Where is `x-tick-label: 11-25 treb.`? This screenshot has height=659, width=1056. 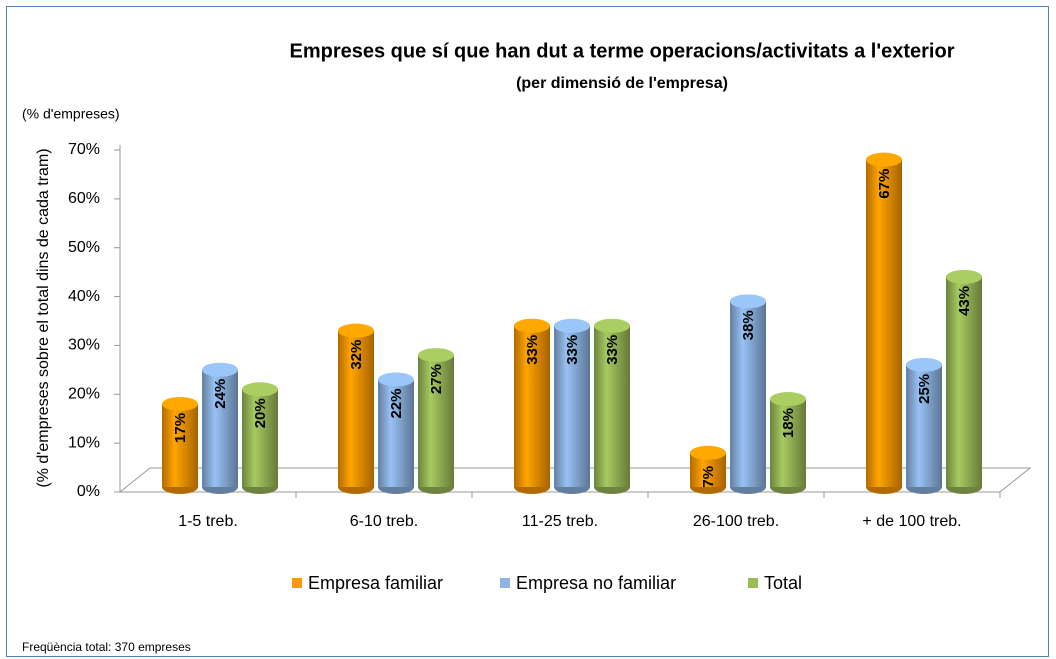
x-tick-label: 11-25 treb. is located at coordinates (560, 521).